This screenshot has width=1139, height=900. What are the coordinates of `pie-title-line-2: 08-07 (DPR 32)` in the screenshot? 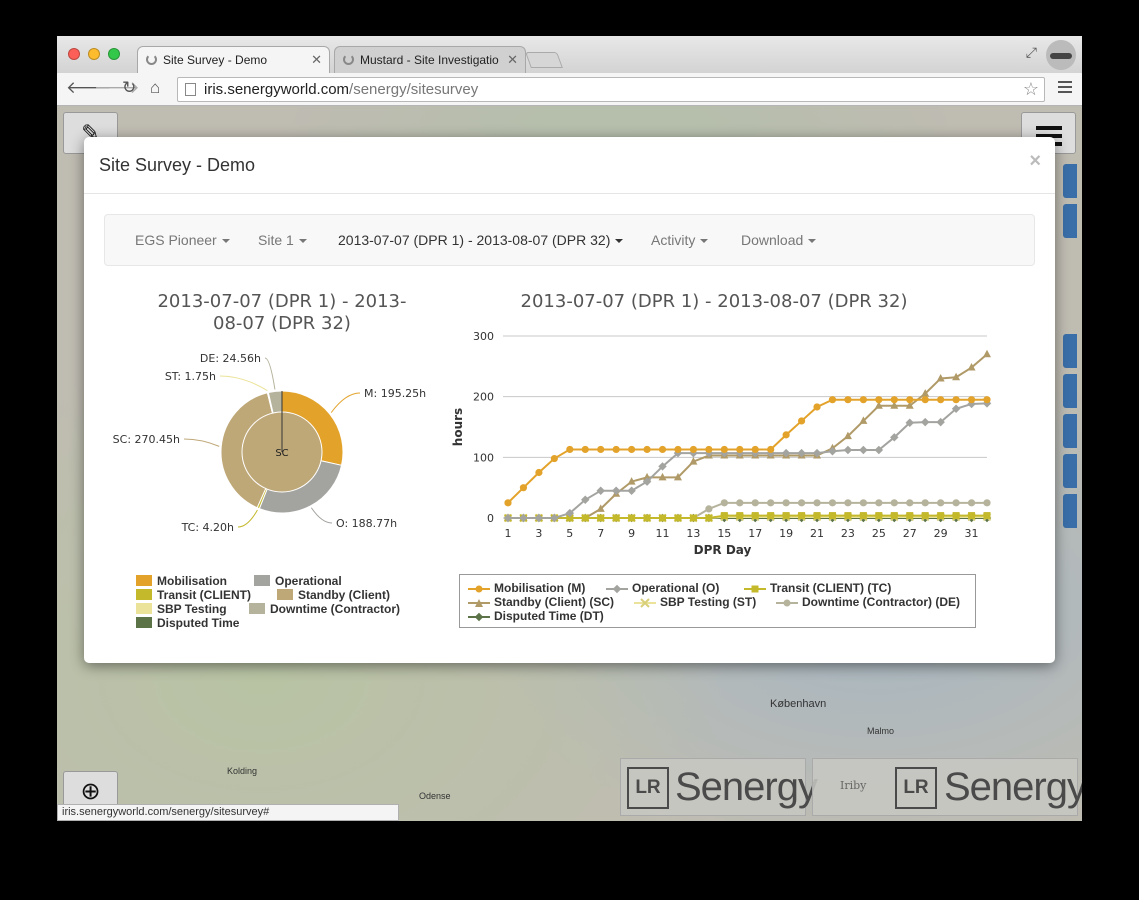 It's located at (282, 323).